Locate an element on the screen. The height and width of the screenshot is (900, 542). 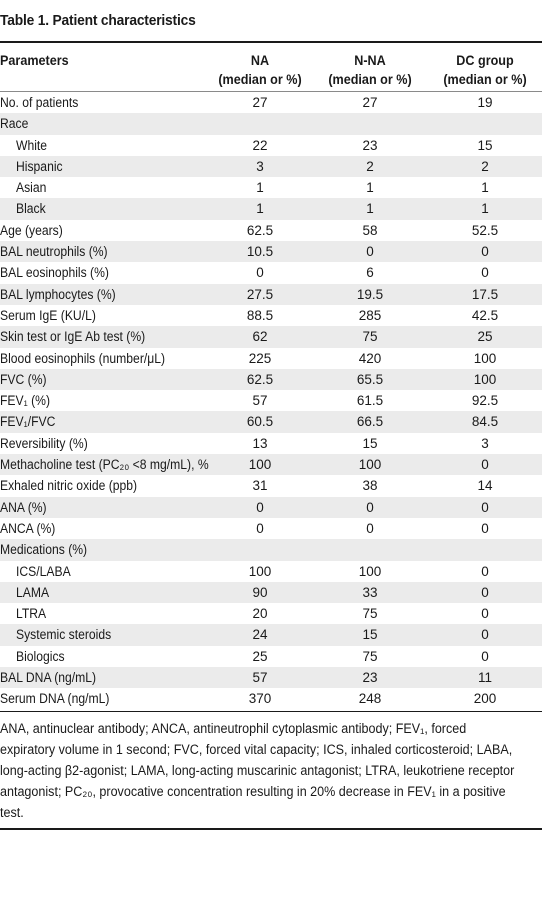
cell-na: 27 is located at coordinates (260, 102).